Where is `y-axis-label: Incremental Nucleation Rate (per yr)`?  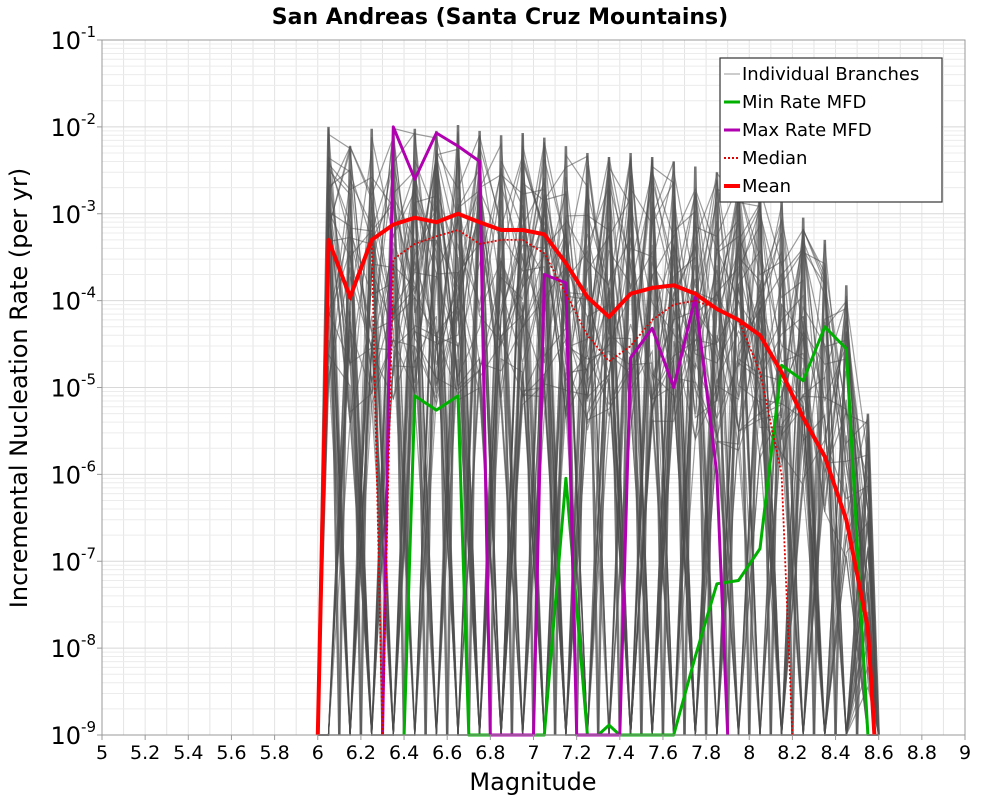 y-axis-label: Incremental Nucleation Rate (per yr) is located at coordinates (19, 388).